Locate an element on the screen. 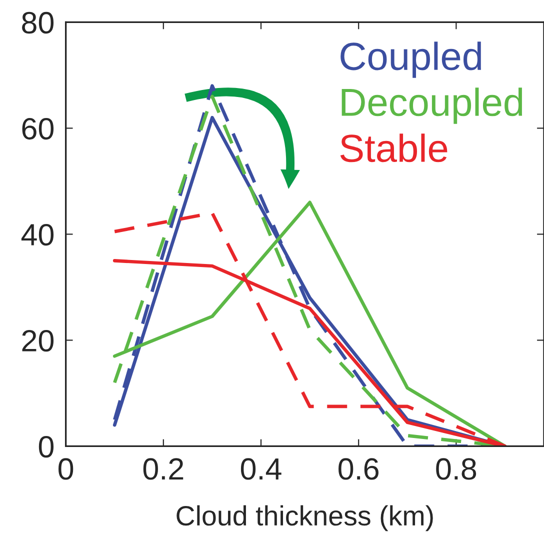 This screenshot has height=555, width=544. y-tick-label: 0 is located at coordinates (46, 447).